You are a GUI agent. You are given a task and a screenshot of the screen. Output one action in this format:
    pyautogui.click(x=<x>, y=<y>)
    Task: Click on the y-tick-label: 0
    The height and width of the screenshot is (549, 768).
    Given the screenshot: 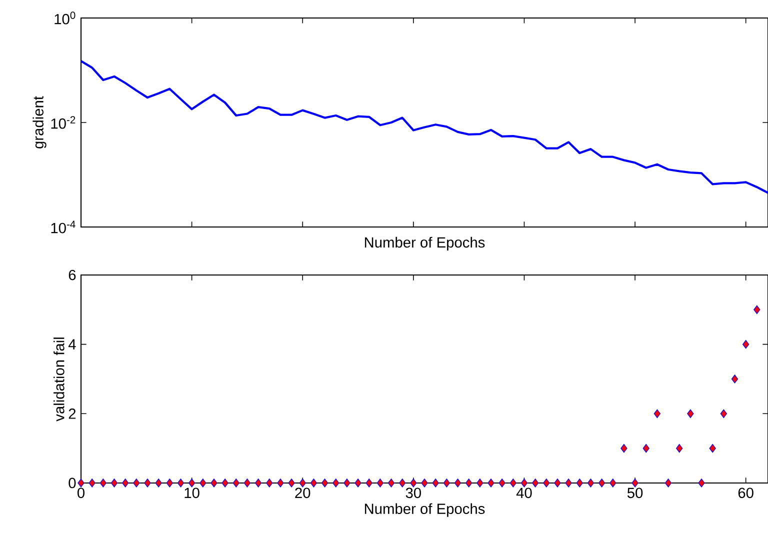 What is the action you would take?
    pyautogui.click(x=72, y=483)
    